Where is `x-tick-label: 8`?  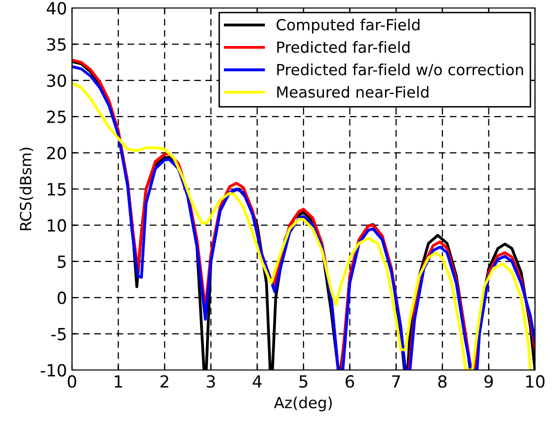 x-tick-label: 8 is located at coordinates (442, 381).